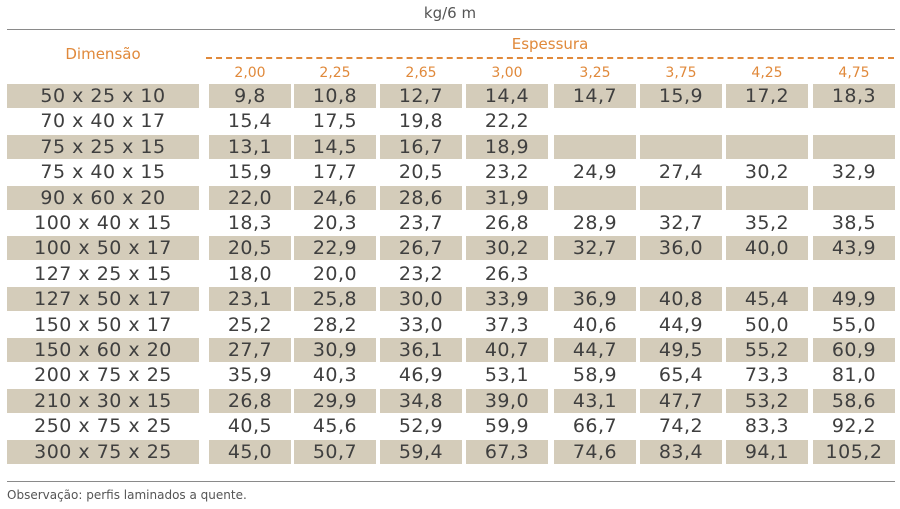 This screenshot has height=509, width=900. I want to click on weight-cell: 10,8, so click(335, 96).